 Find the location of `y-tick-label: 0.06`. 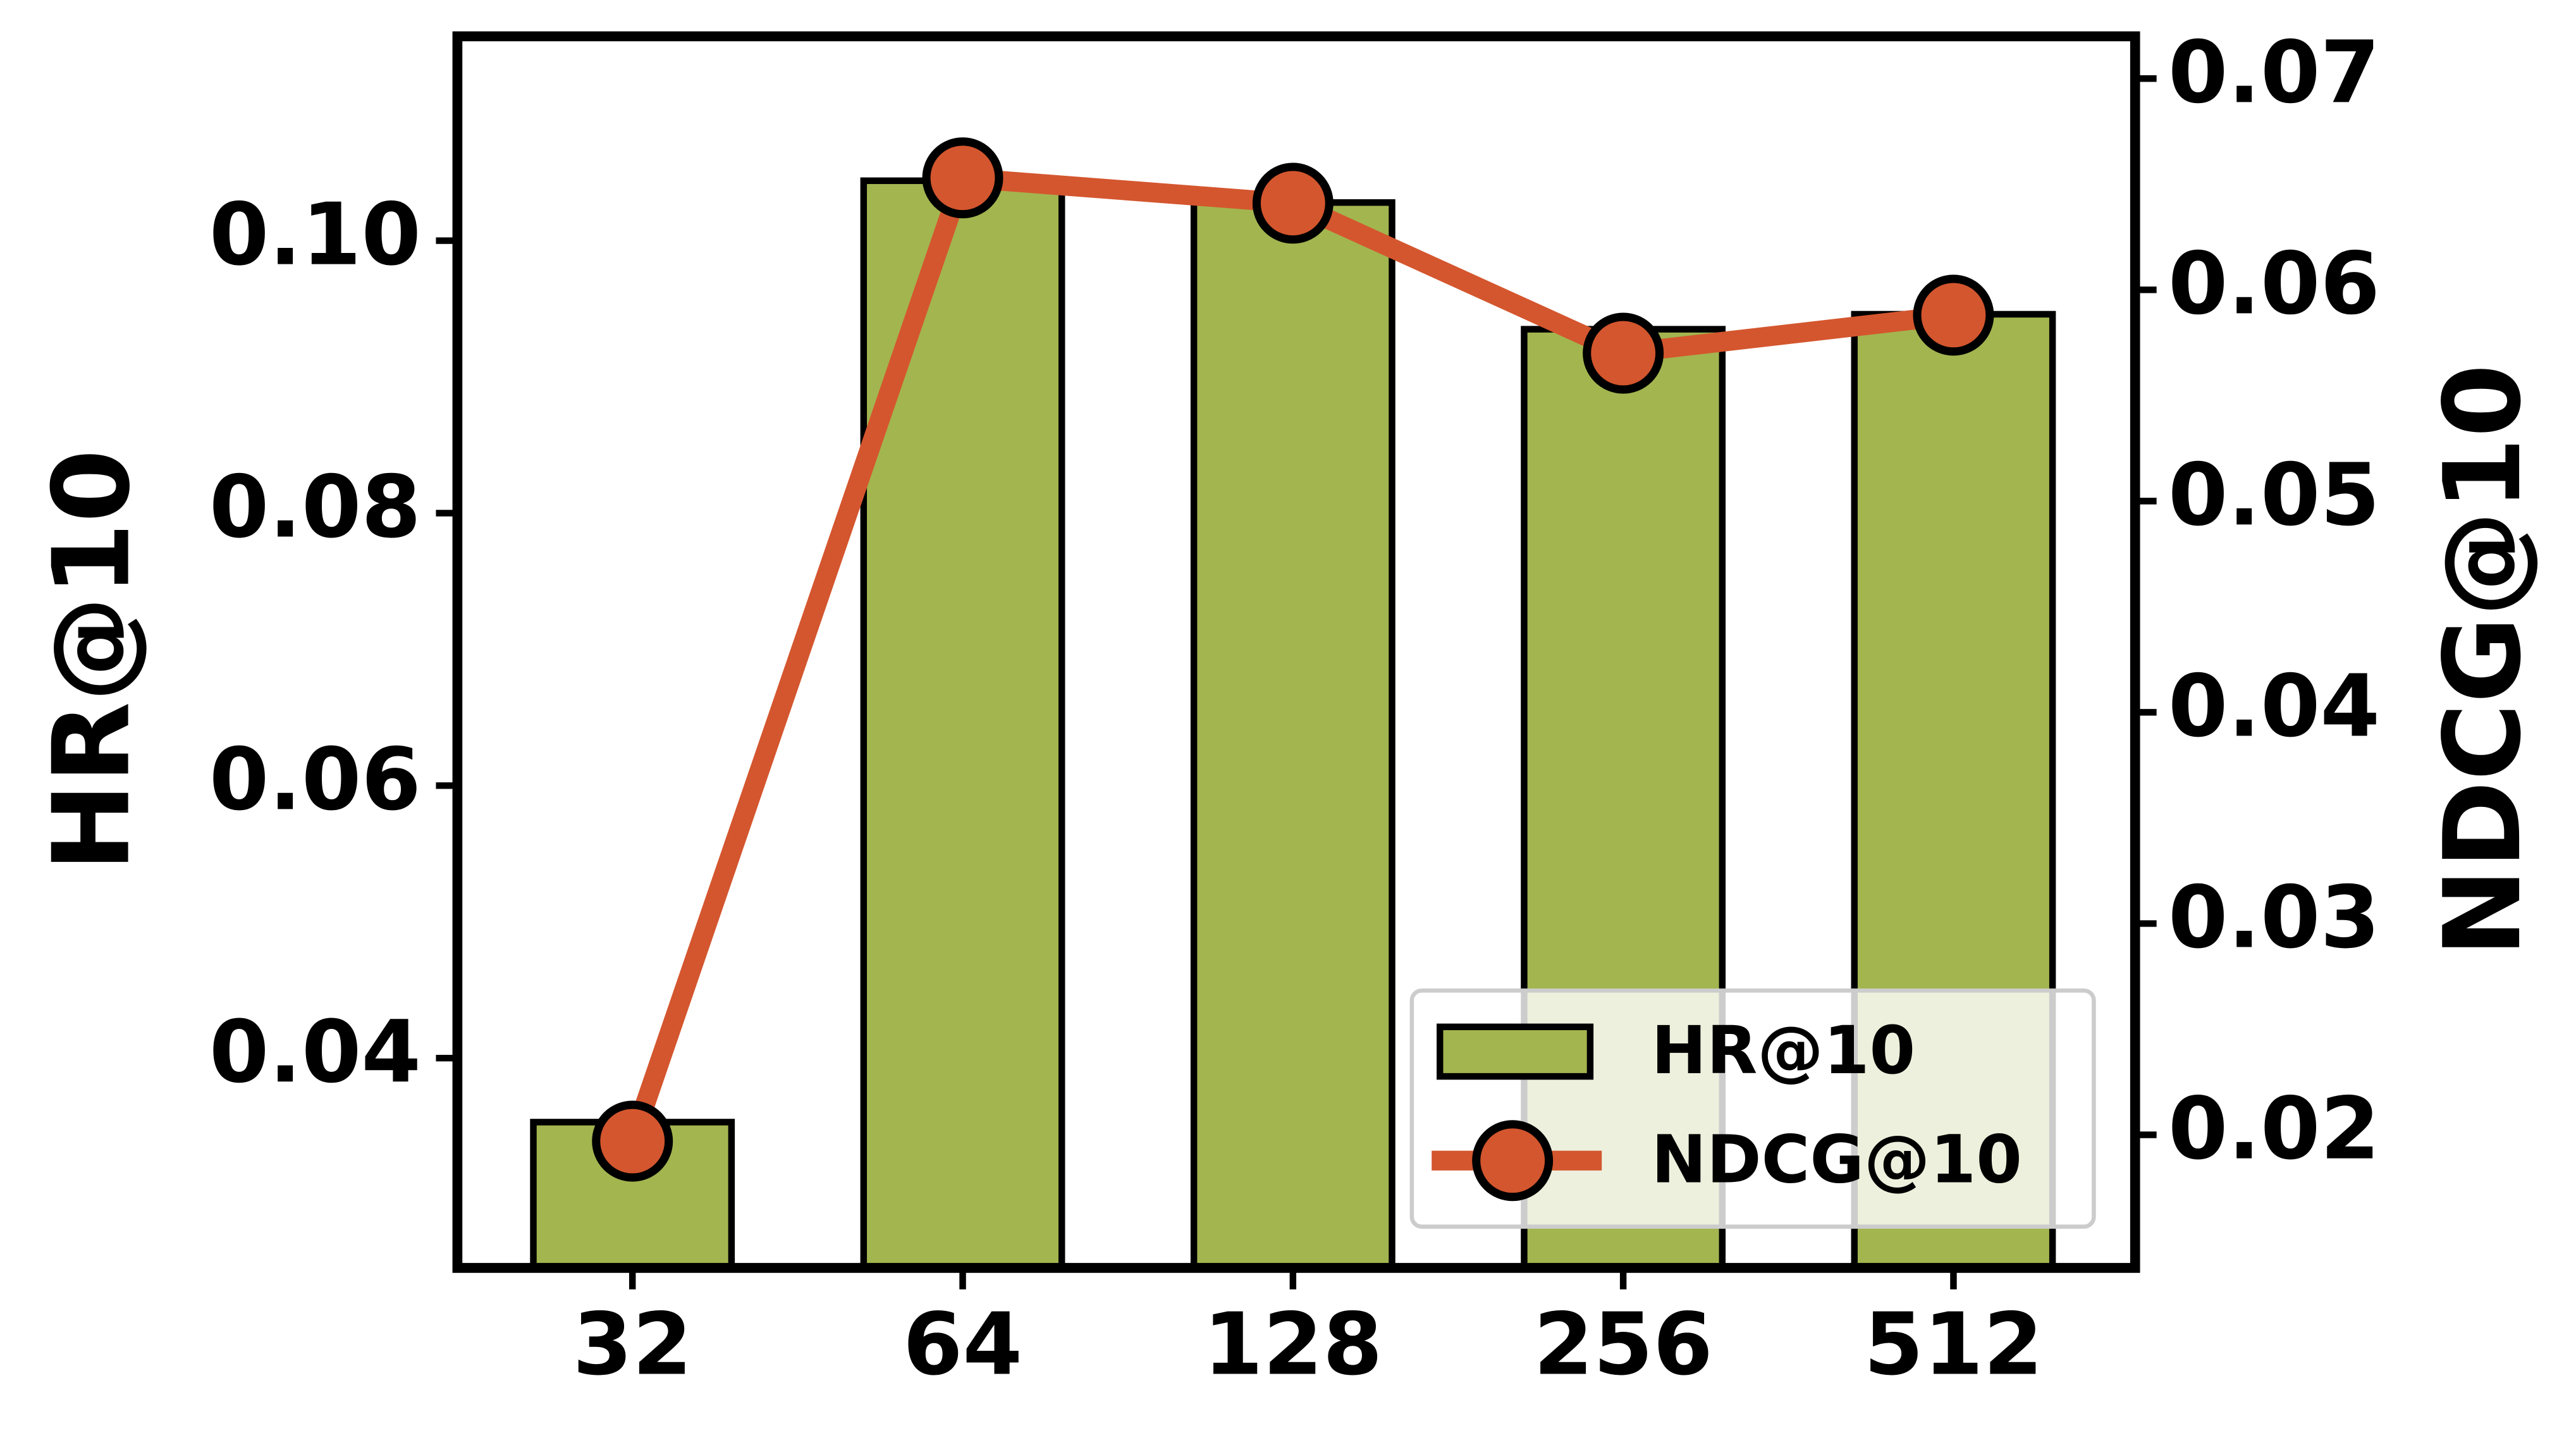

y-tick-label: 0.06 is located at coordinates (315, 780).